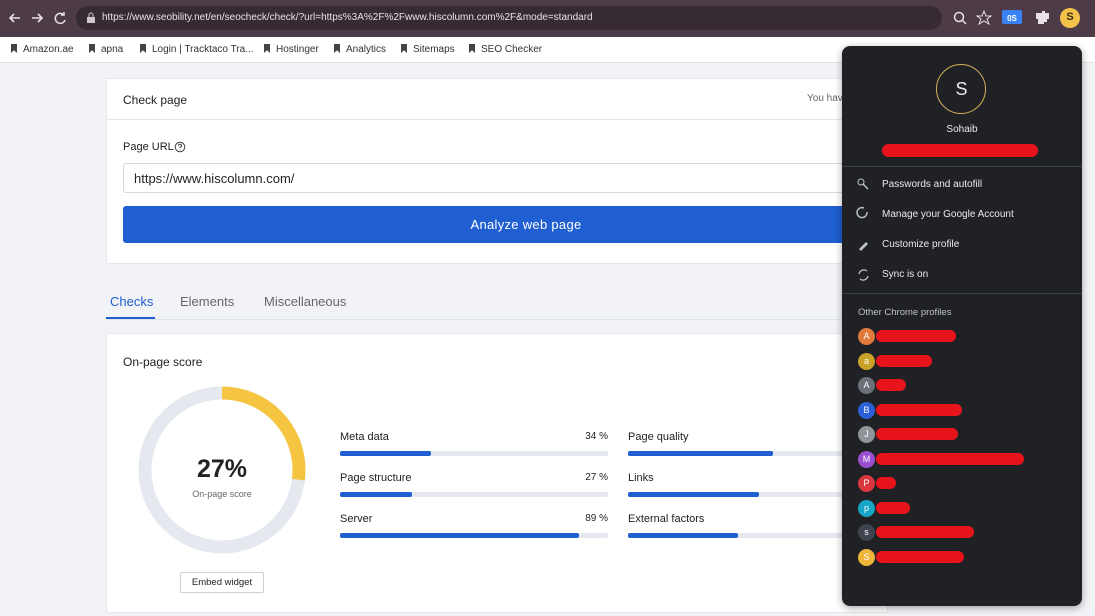 The height and width of the screenshot is (616, 1095). I want to click on metric-name: Links, so click(641, 478).